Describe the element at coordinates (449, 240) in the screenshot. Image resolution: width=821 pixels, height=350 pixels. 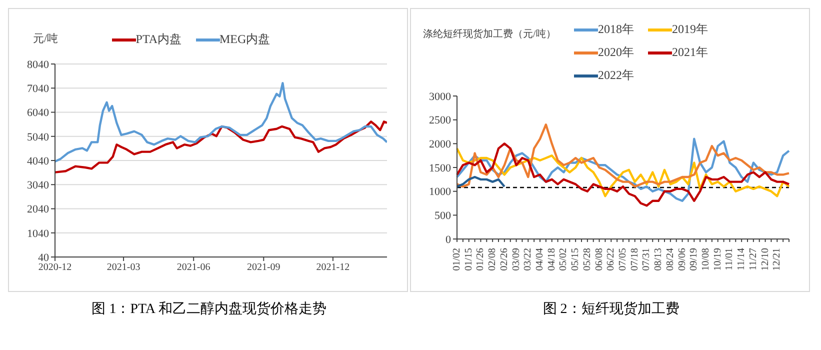
I see `y-tick-label: 0` at that location.